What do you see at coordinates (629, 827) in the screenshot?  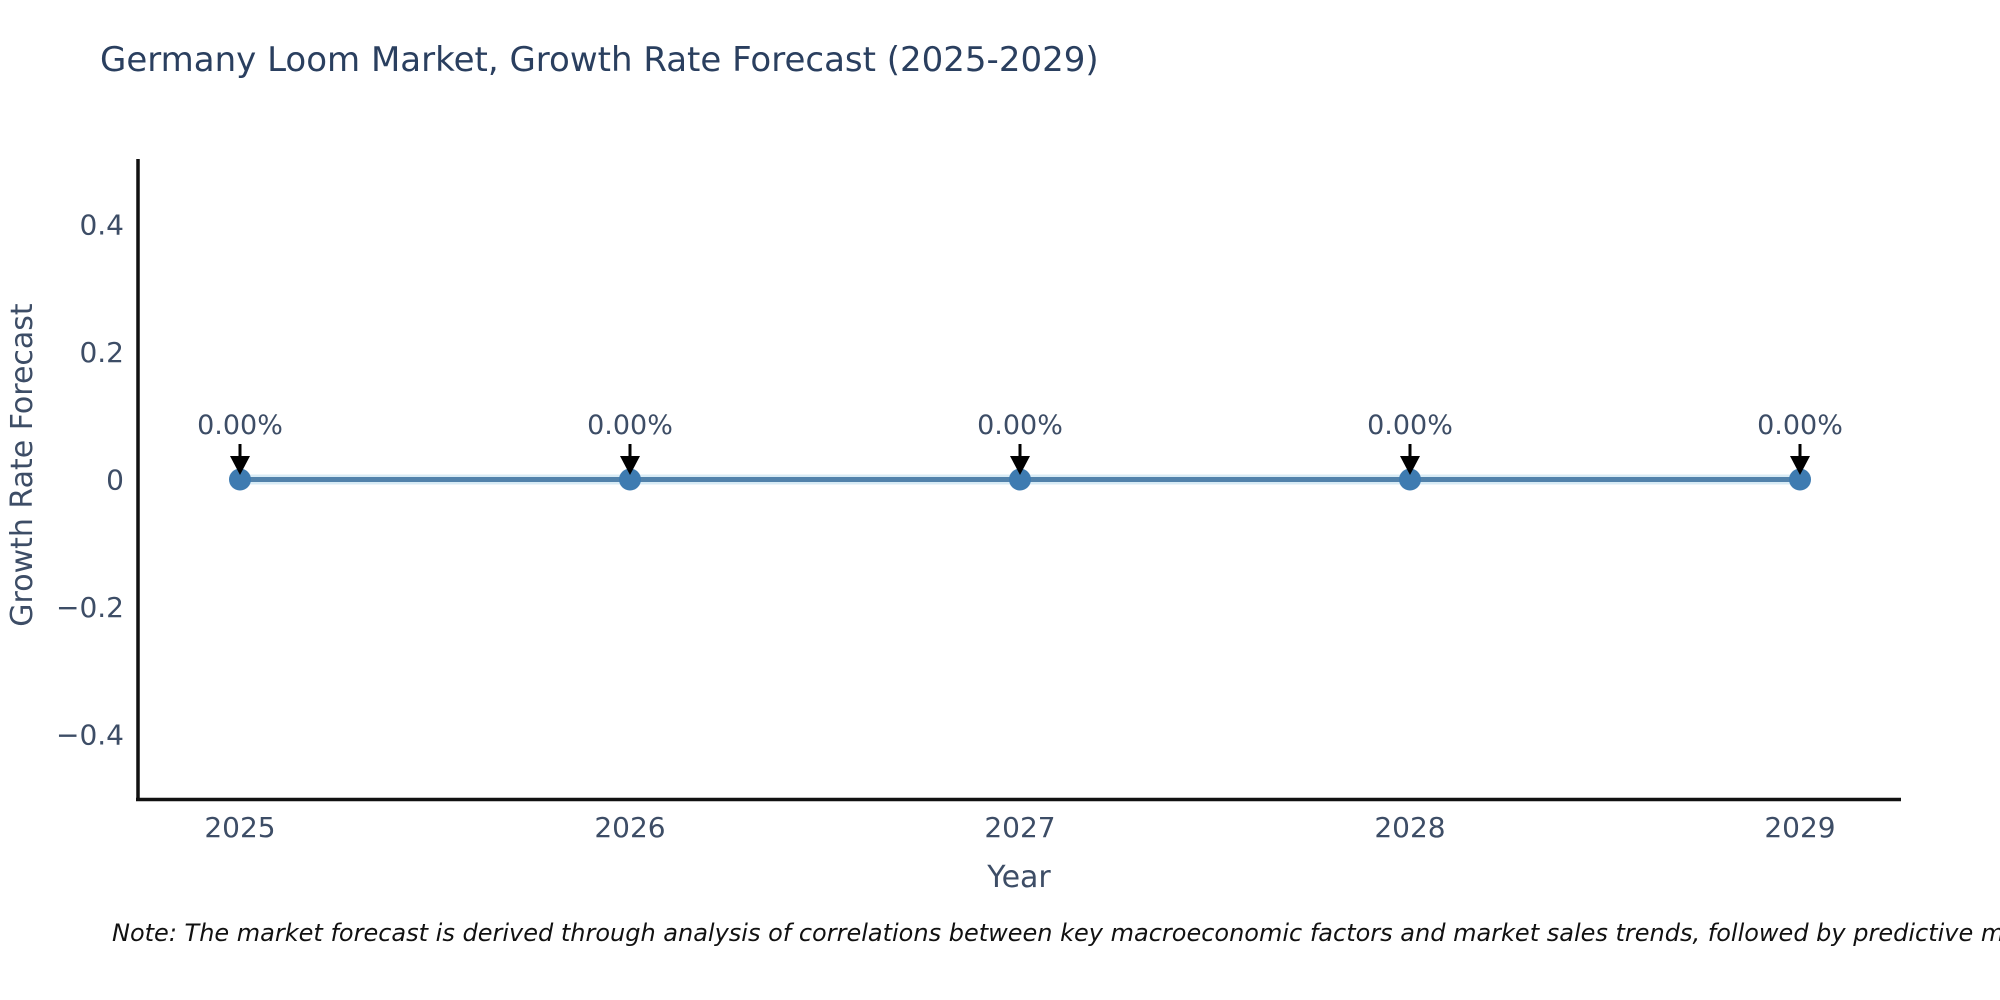 I see `x-tick-label: 2026` at bounding box center [629, 827].